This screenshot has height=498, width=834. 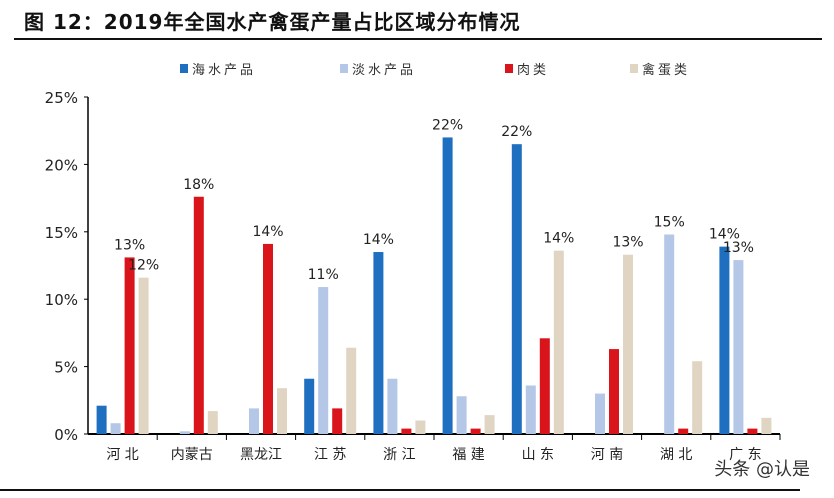 What do you see at coordinates (61, 165) in the screenshot?
I see `y-tick-label: 20%` at bounding box center [61, 165].